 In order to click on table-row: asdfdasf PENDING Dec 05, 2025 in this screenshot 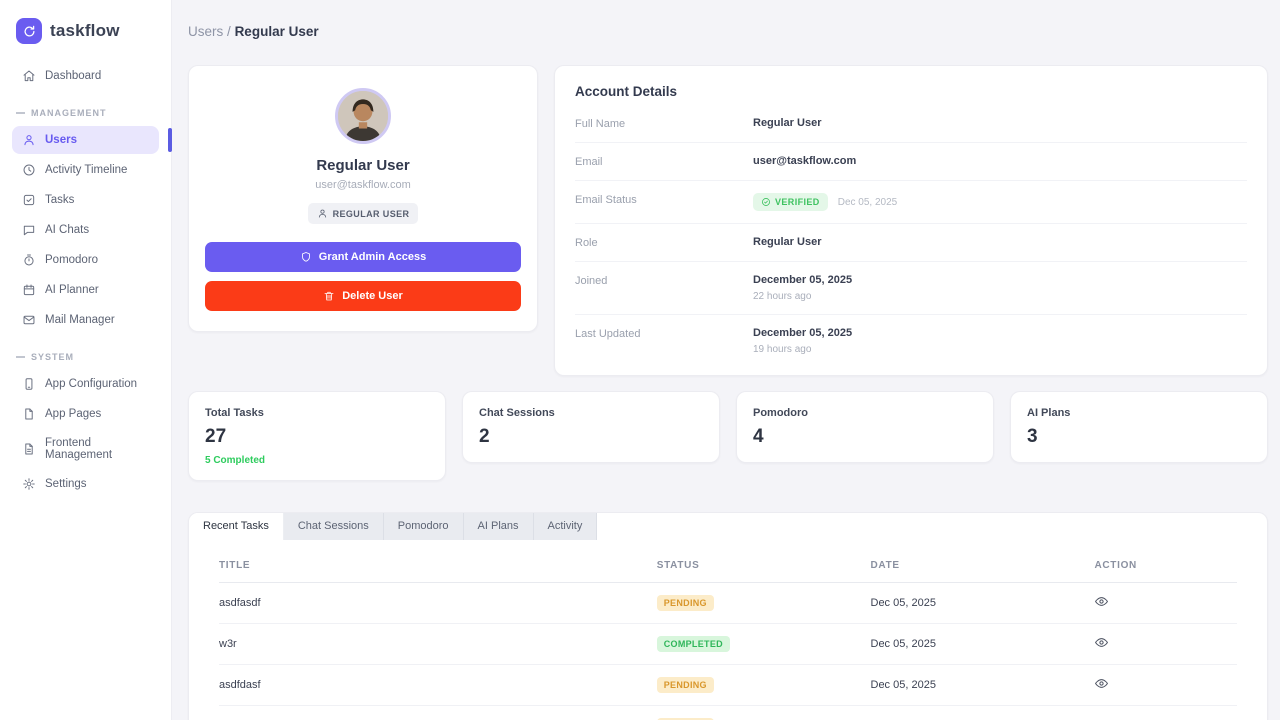, I will do `click(728, 685)`.